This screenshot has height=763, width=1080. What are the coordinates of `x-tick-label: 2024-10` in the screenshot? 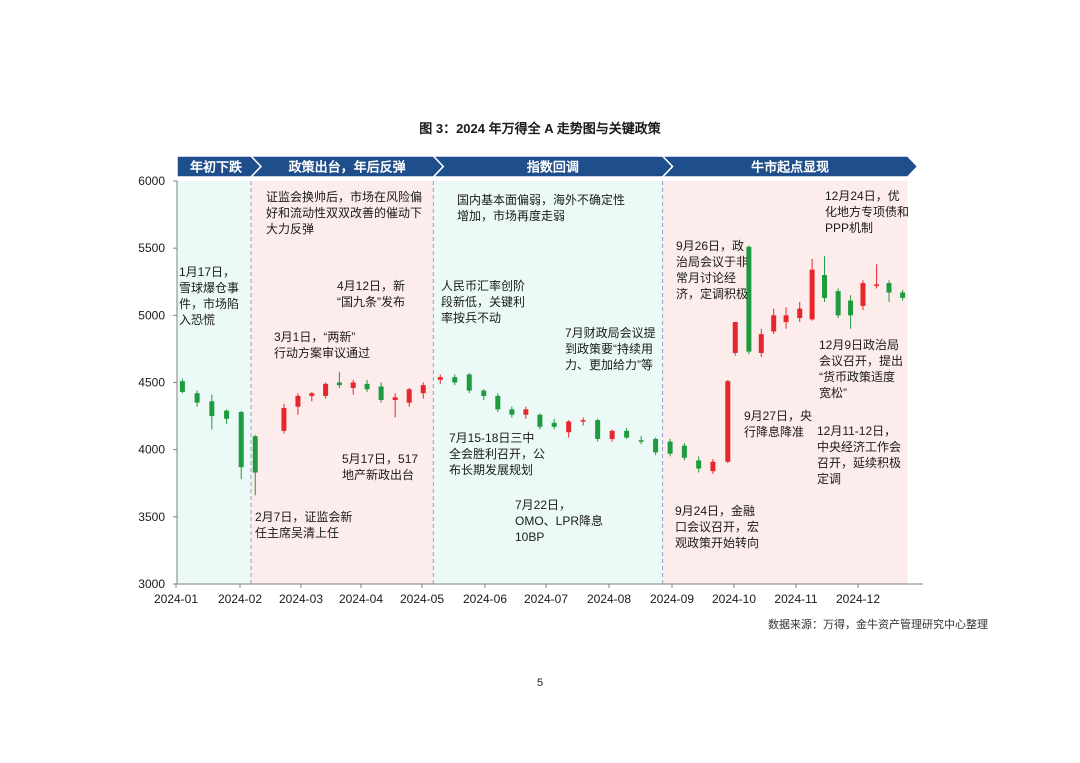 It's located at (734, 599).